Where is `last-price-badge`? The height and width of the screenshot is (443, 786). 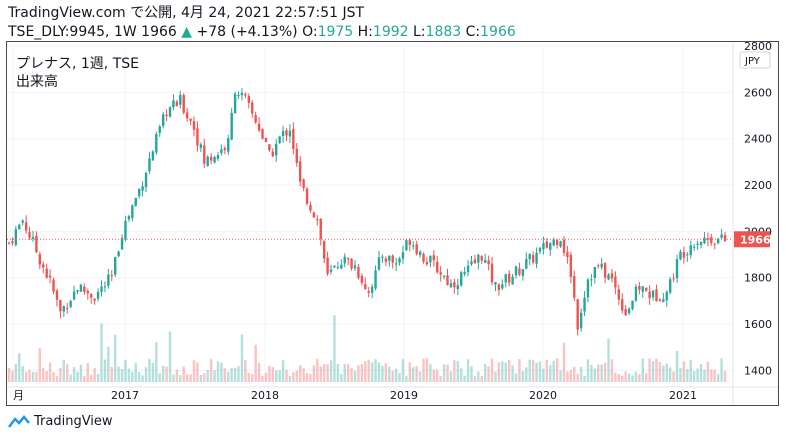 last-price-badge is located at coordinates (752, 239).